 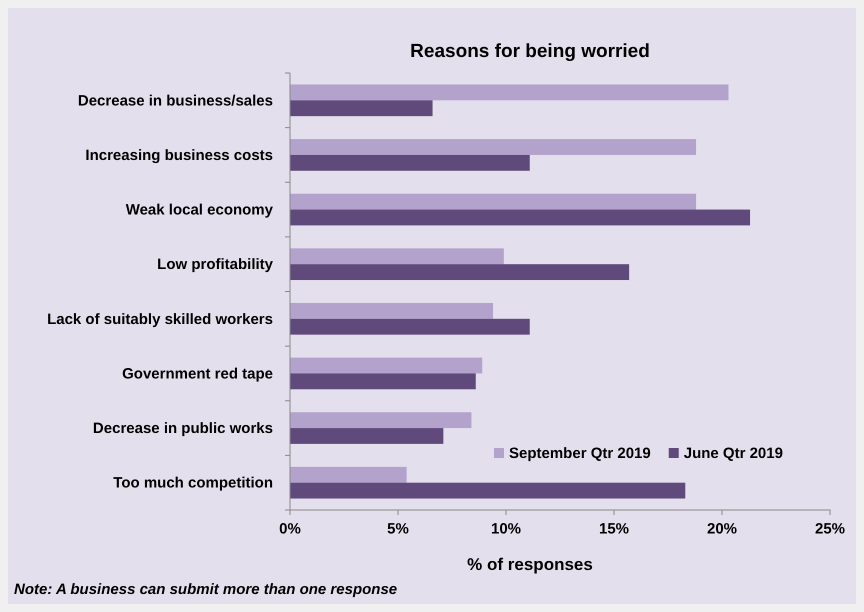 What do you see at coordinates (830, 529) in the screenshot?
I see `x-tick-label: 25%` at bounding box center [830, 529].